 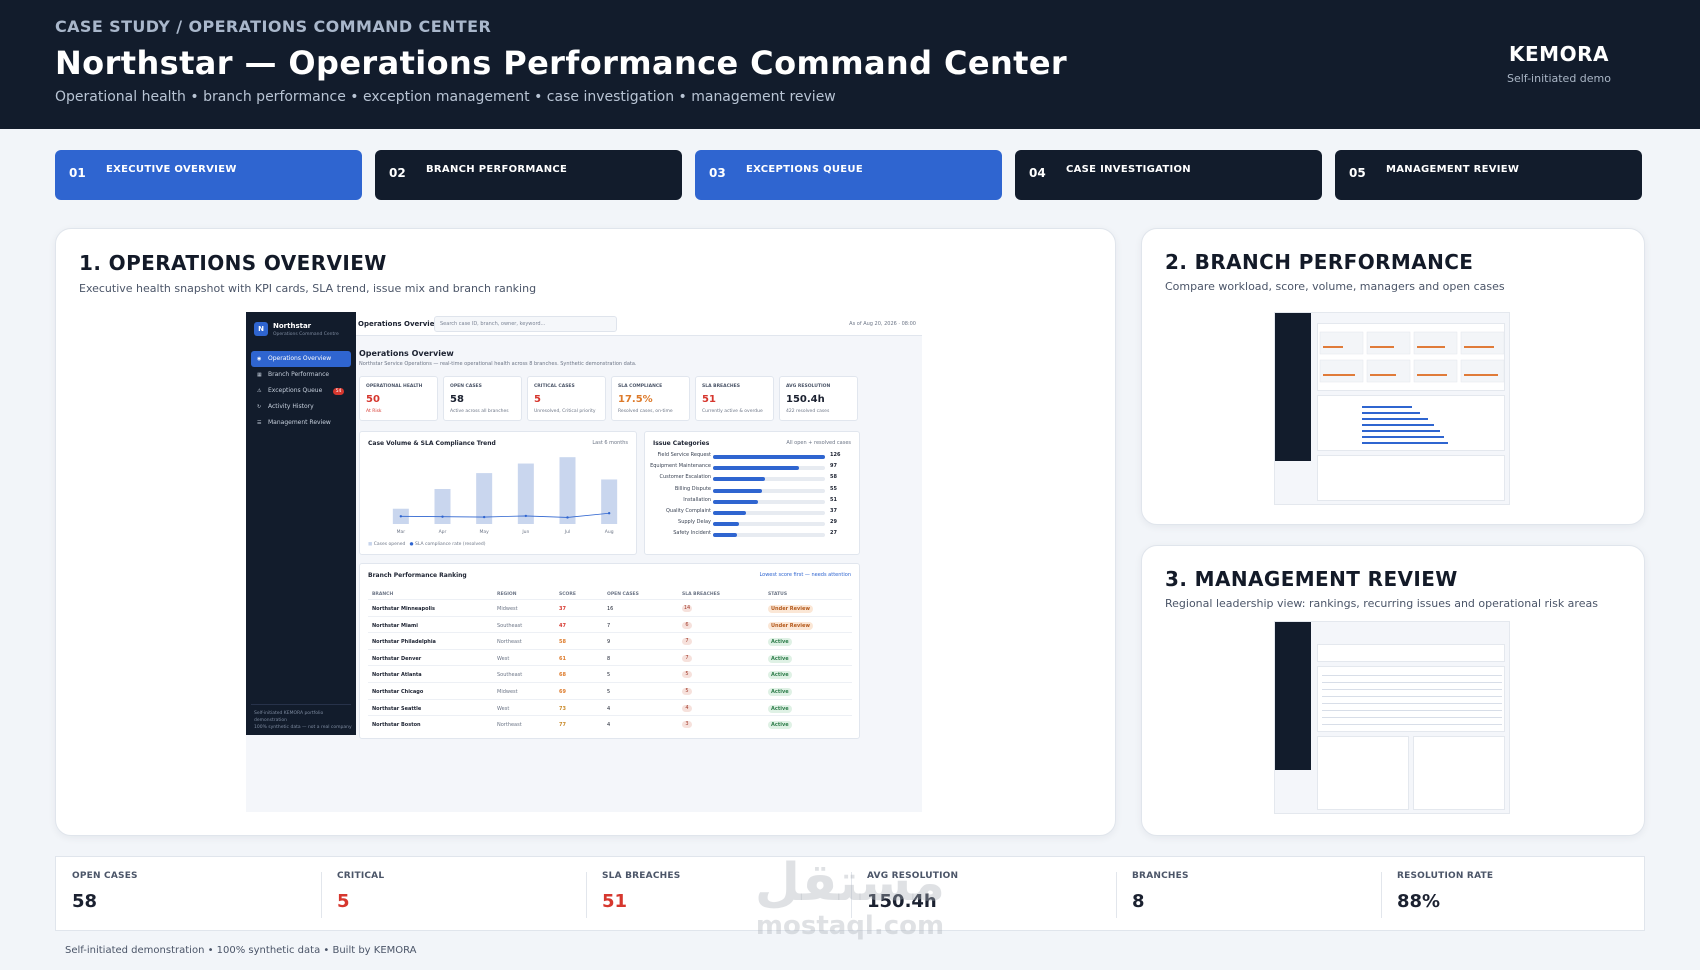 I want to click on issue-label: Quality Complaint, so click(x=688, y=511).